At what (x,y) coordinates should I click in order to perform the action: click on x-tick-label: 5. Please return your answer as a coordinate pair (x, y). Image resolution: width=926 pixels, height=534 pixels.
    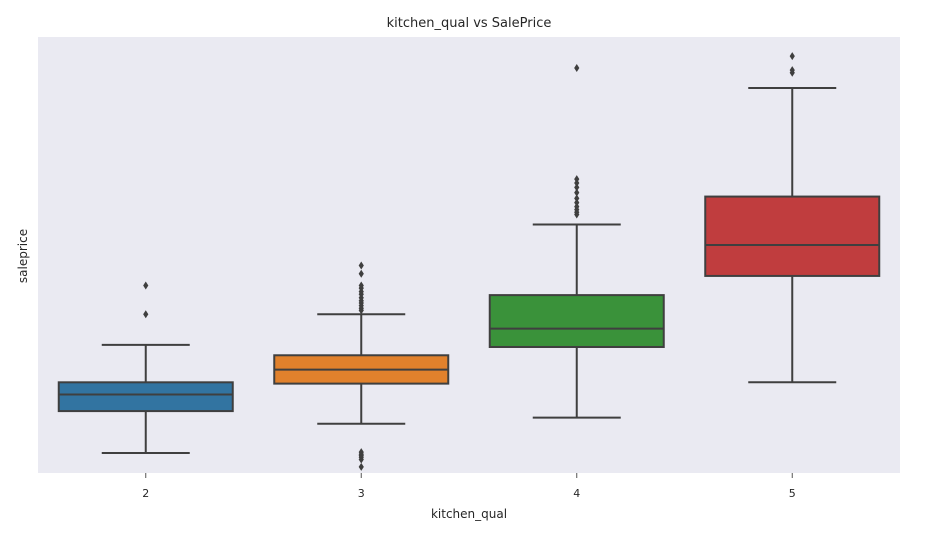
    Looking at the image, I should click on (792, 493).